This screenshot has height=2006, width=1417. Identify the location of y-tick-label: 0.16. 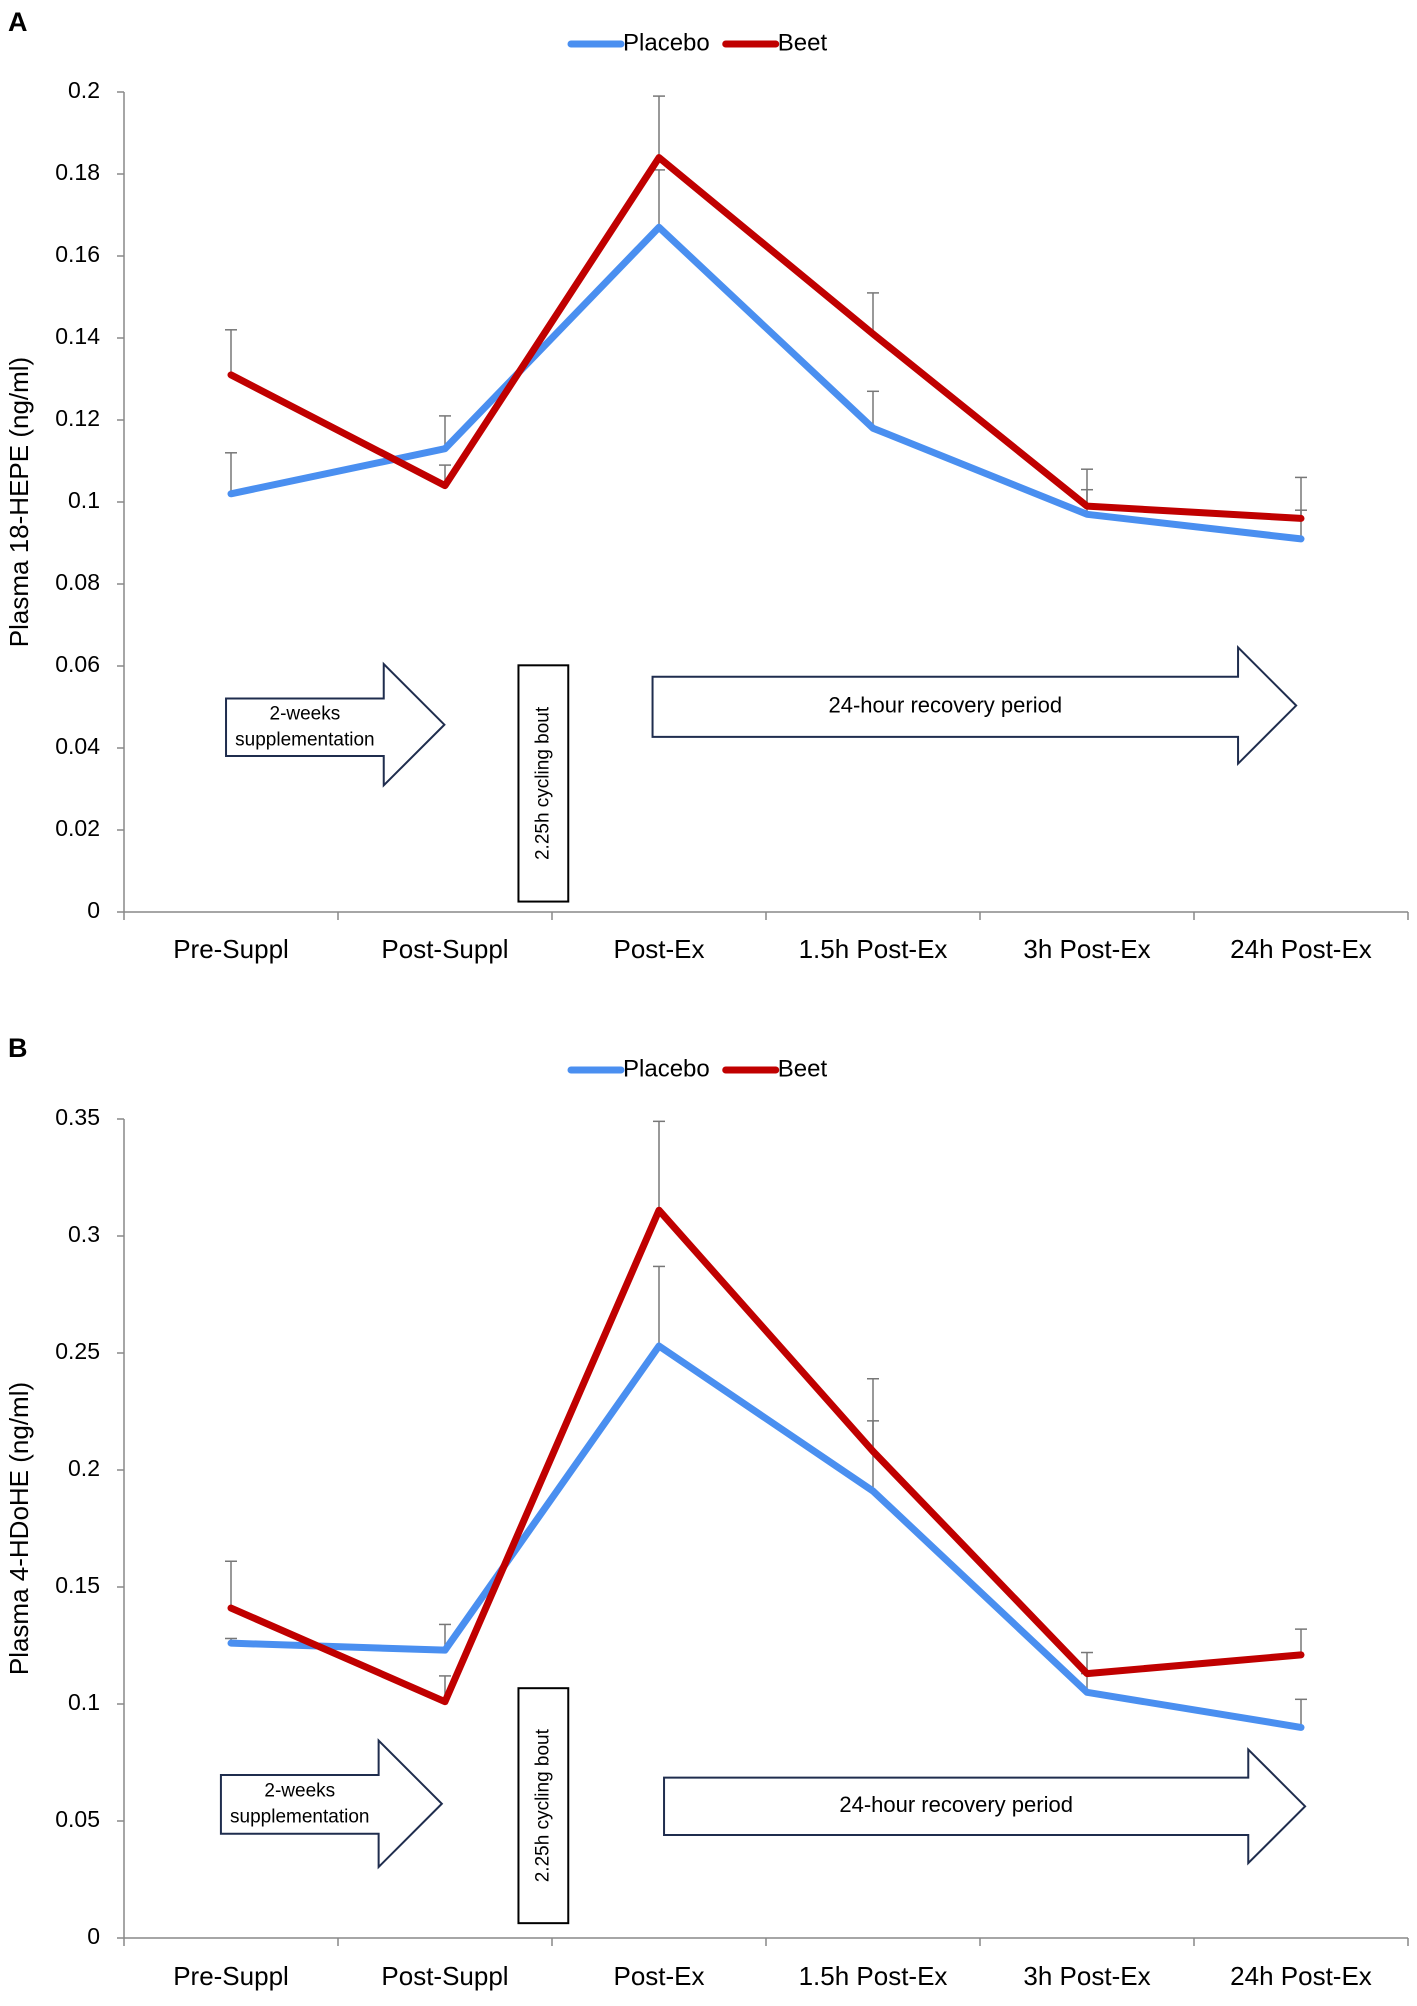
(77, 254).